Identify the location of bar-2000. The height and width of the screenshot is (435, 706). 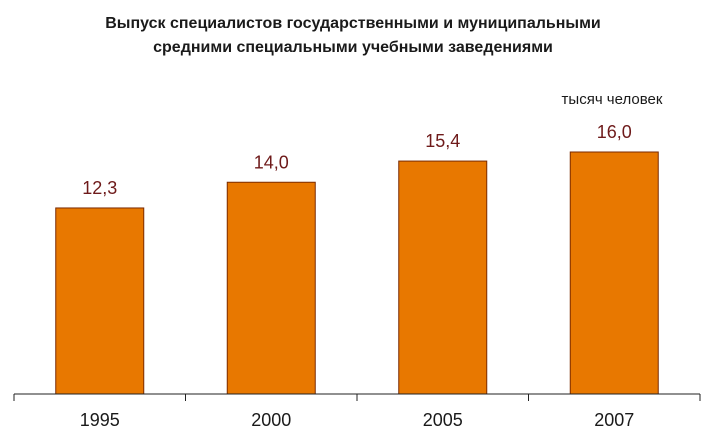
(271, 288).